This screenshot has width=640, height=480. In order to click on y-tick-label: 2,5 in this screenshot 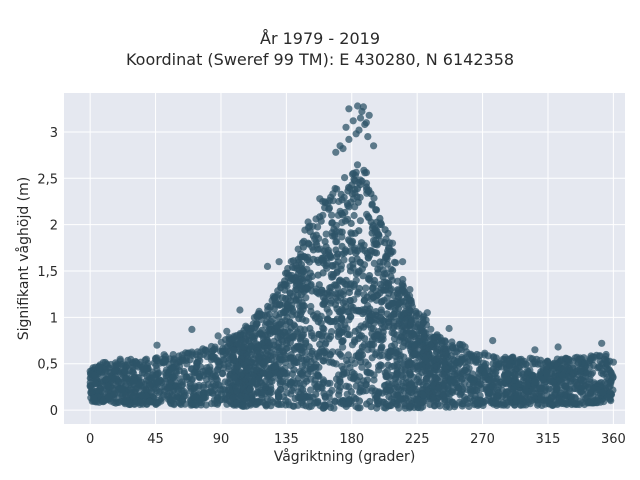, I will do `click(47, 179)`.